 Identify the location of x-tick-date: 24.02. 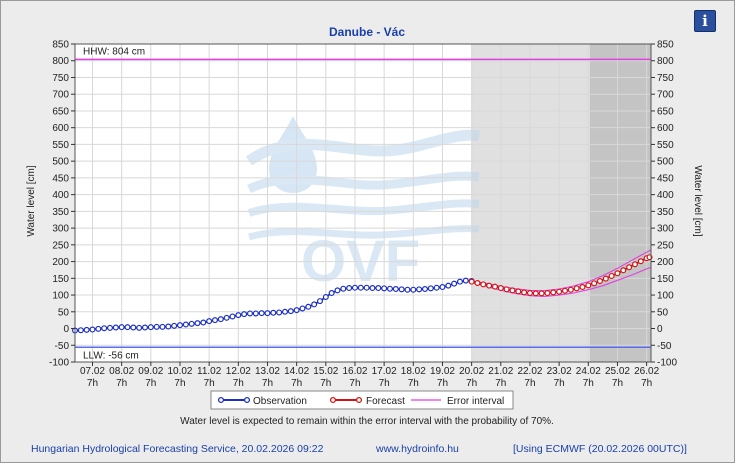
(588, 371).